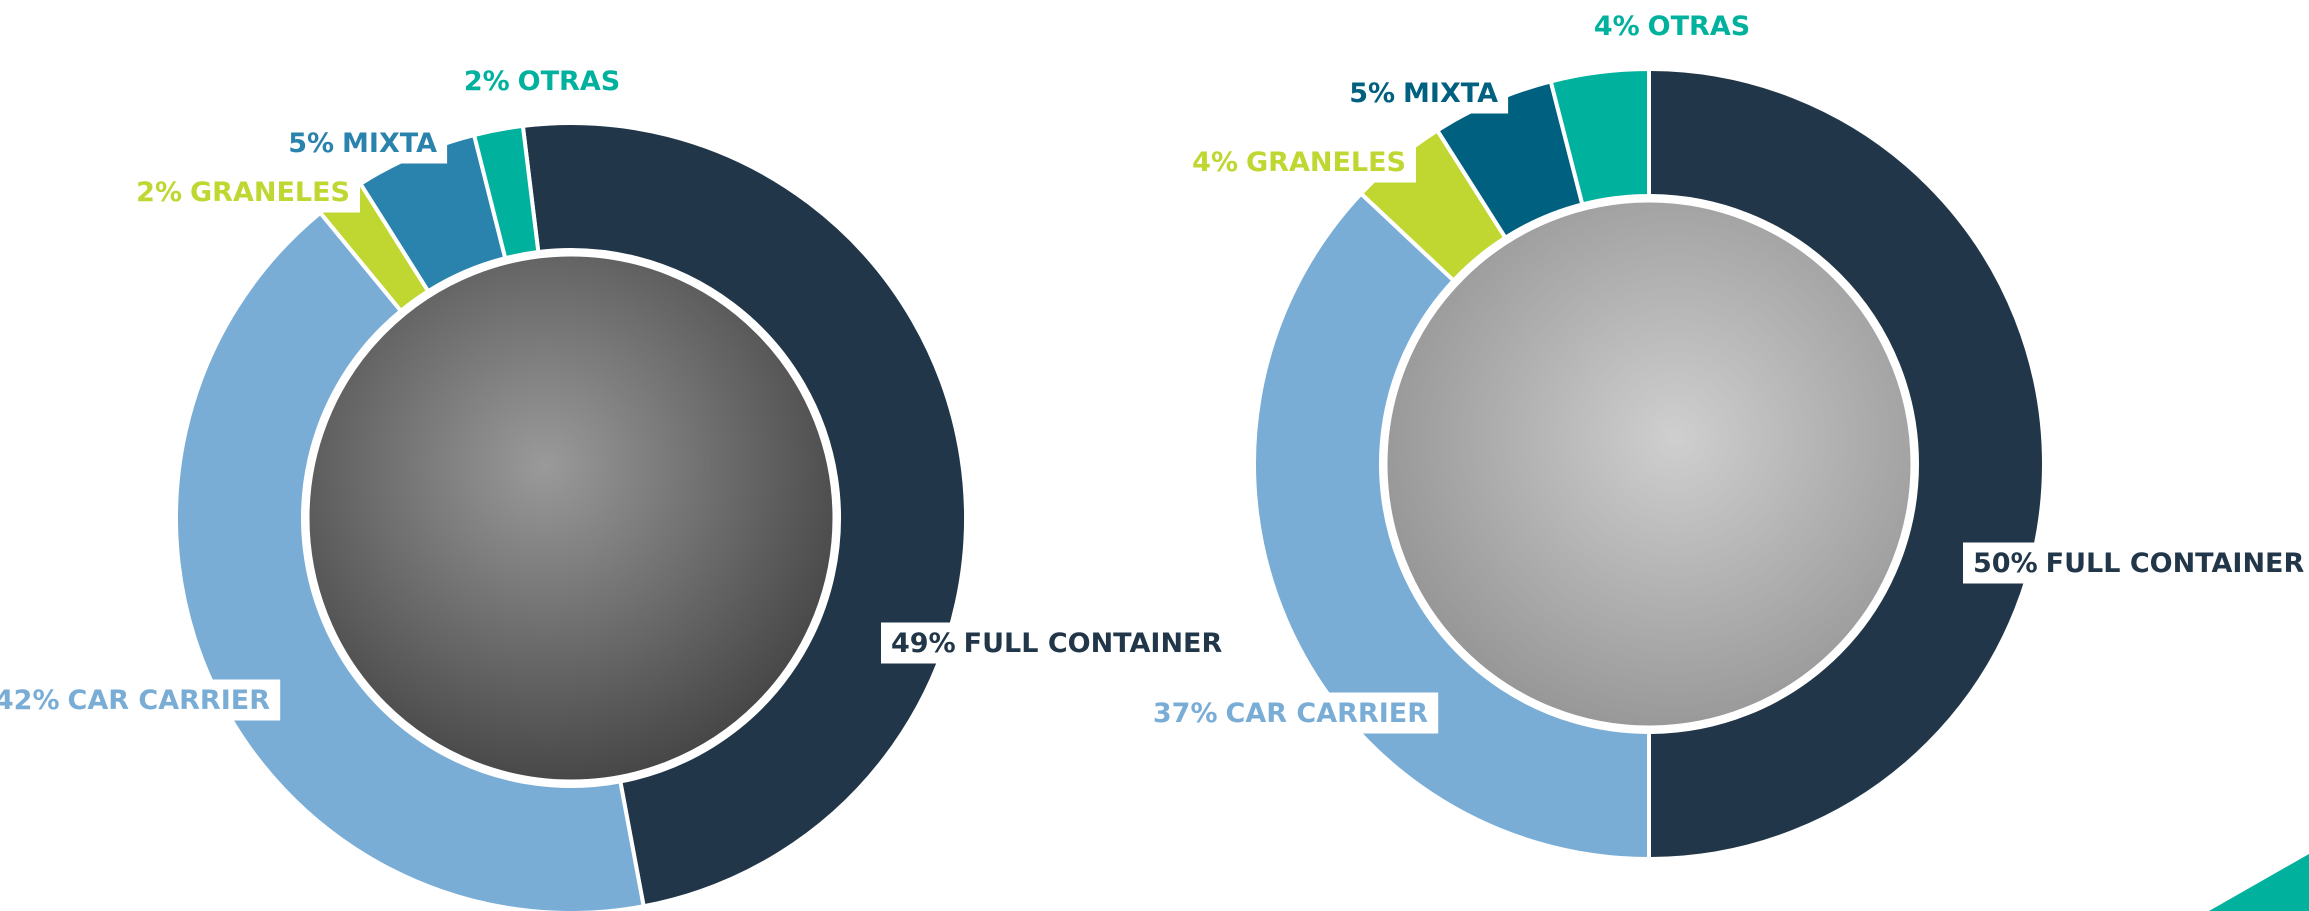 The image size is (2309, 911). I want to click on label-text: 2% OTRAS, so click(542, 81).